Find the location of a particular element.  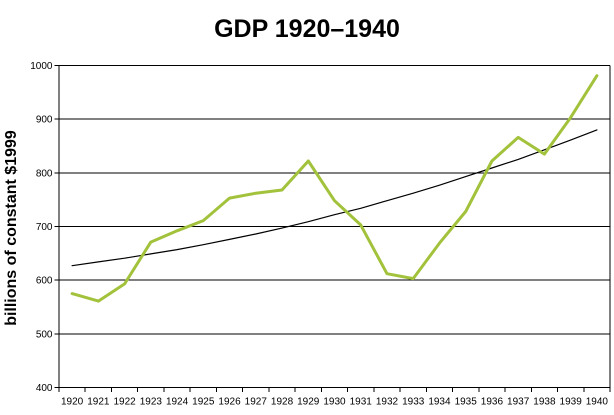

x-tick-label: 1927 is located at coordinates (256, 402).